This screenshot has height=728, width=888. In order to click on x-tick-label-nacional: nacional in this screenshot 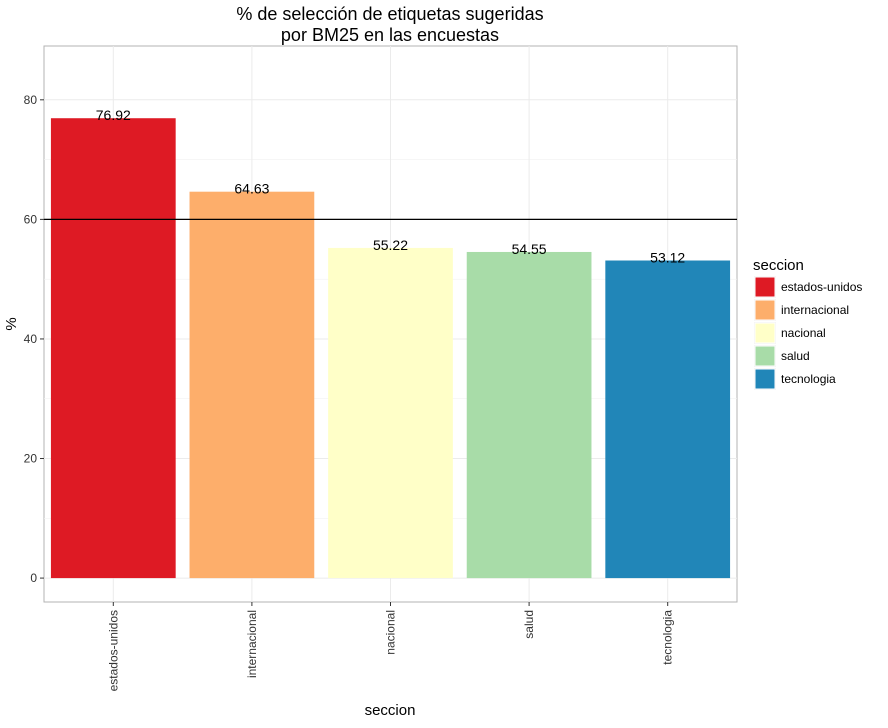, I will do `click(391, 632)`.